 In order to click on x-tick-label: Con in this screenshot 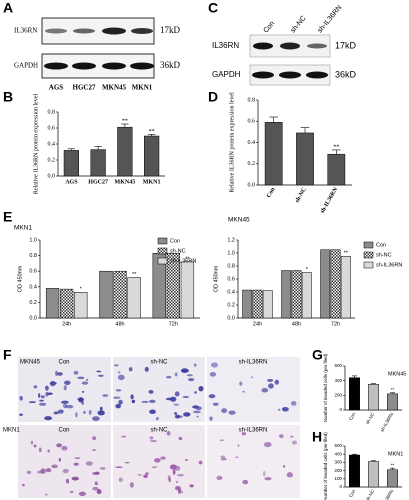, I will do `click(352, 416)`.